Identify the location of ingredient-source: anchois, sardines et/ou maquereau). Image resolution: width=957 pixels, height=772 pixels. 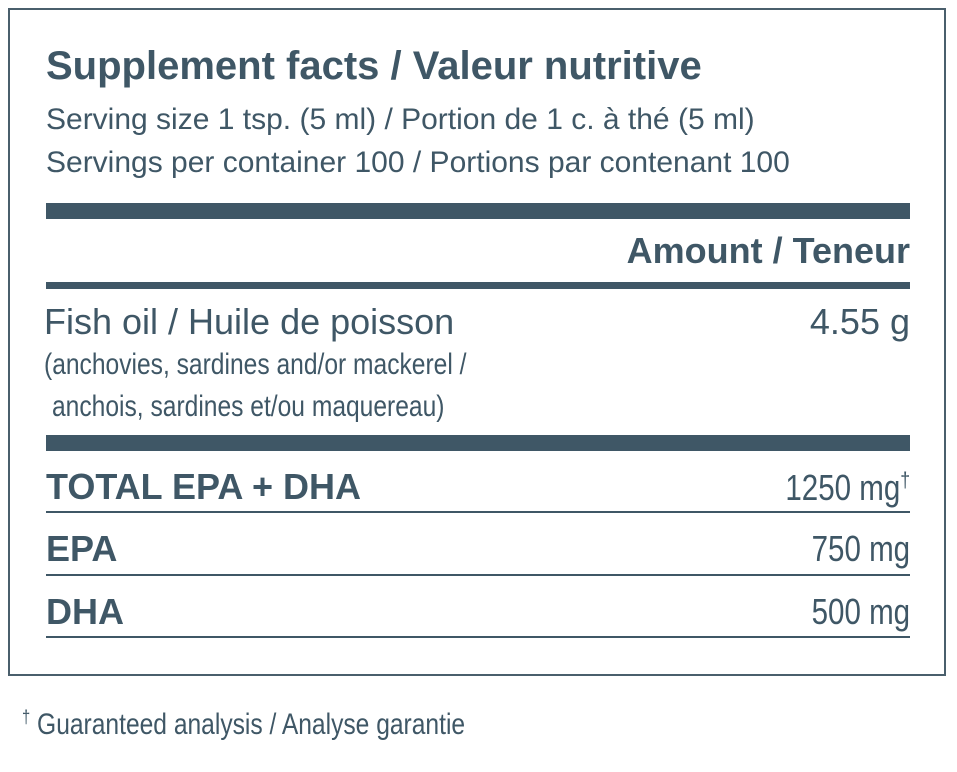
(248, 406).